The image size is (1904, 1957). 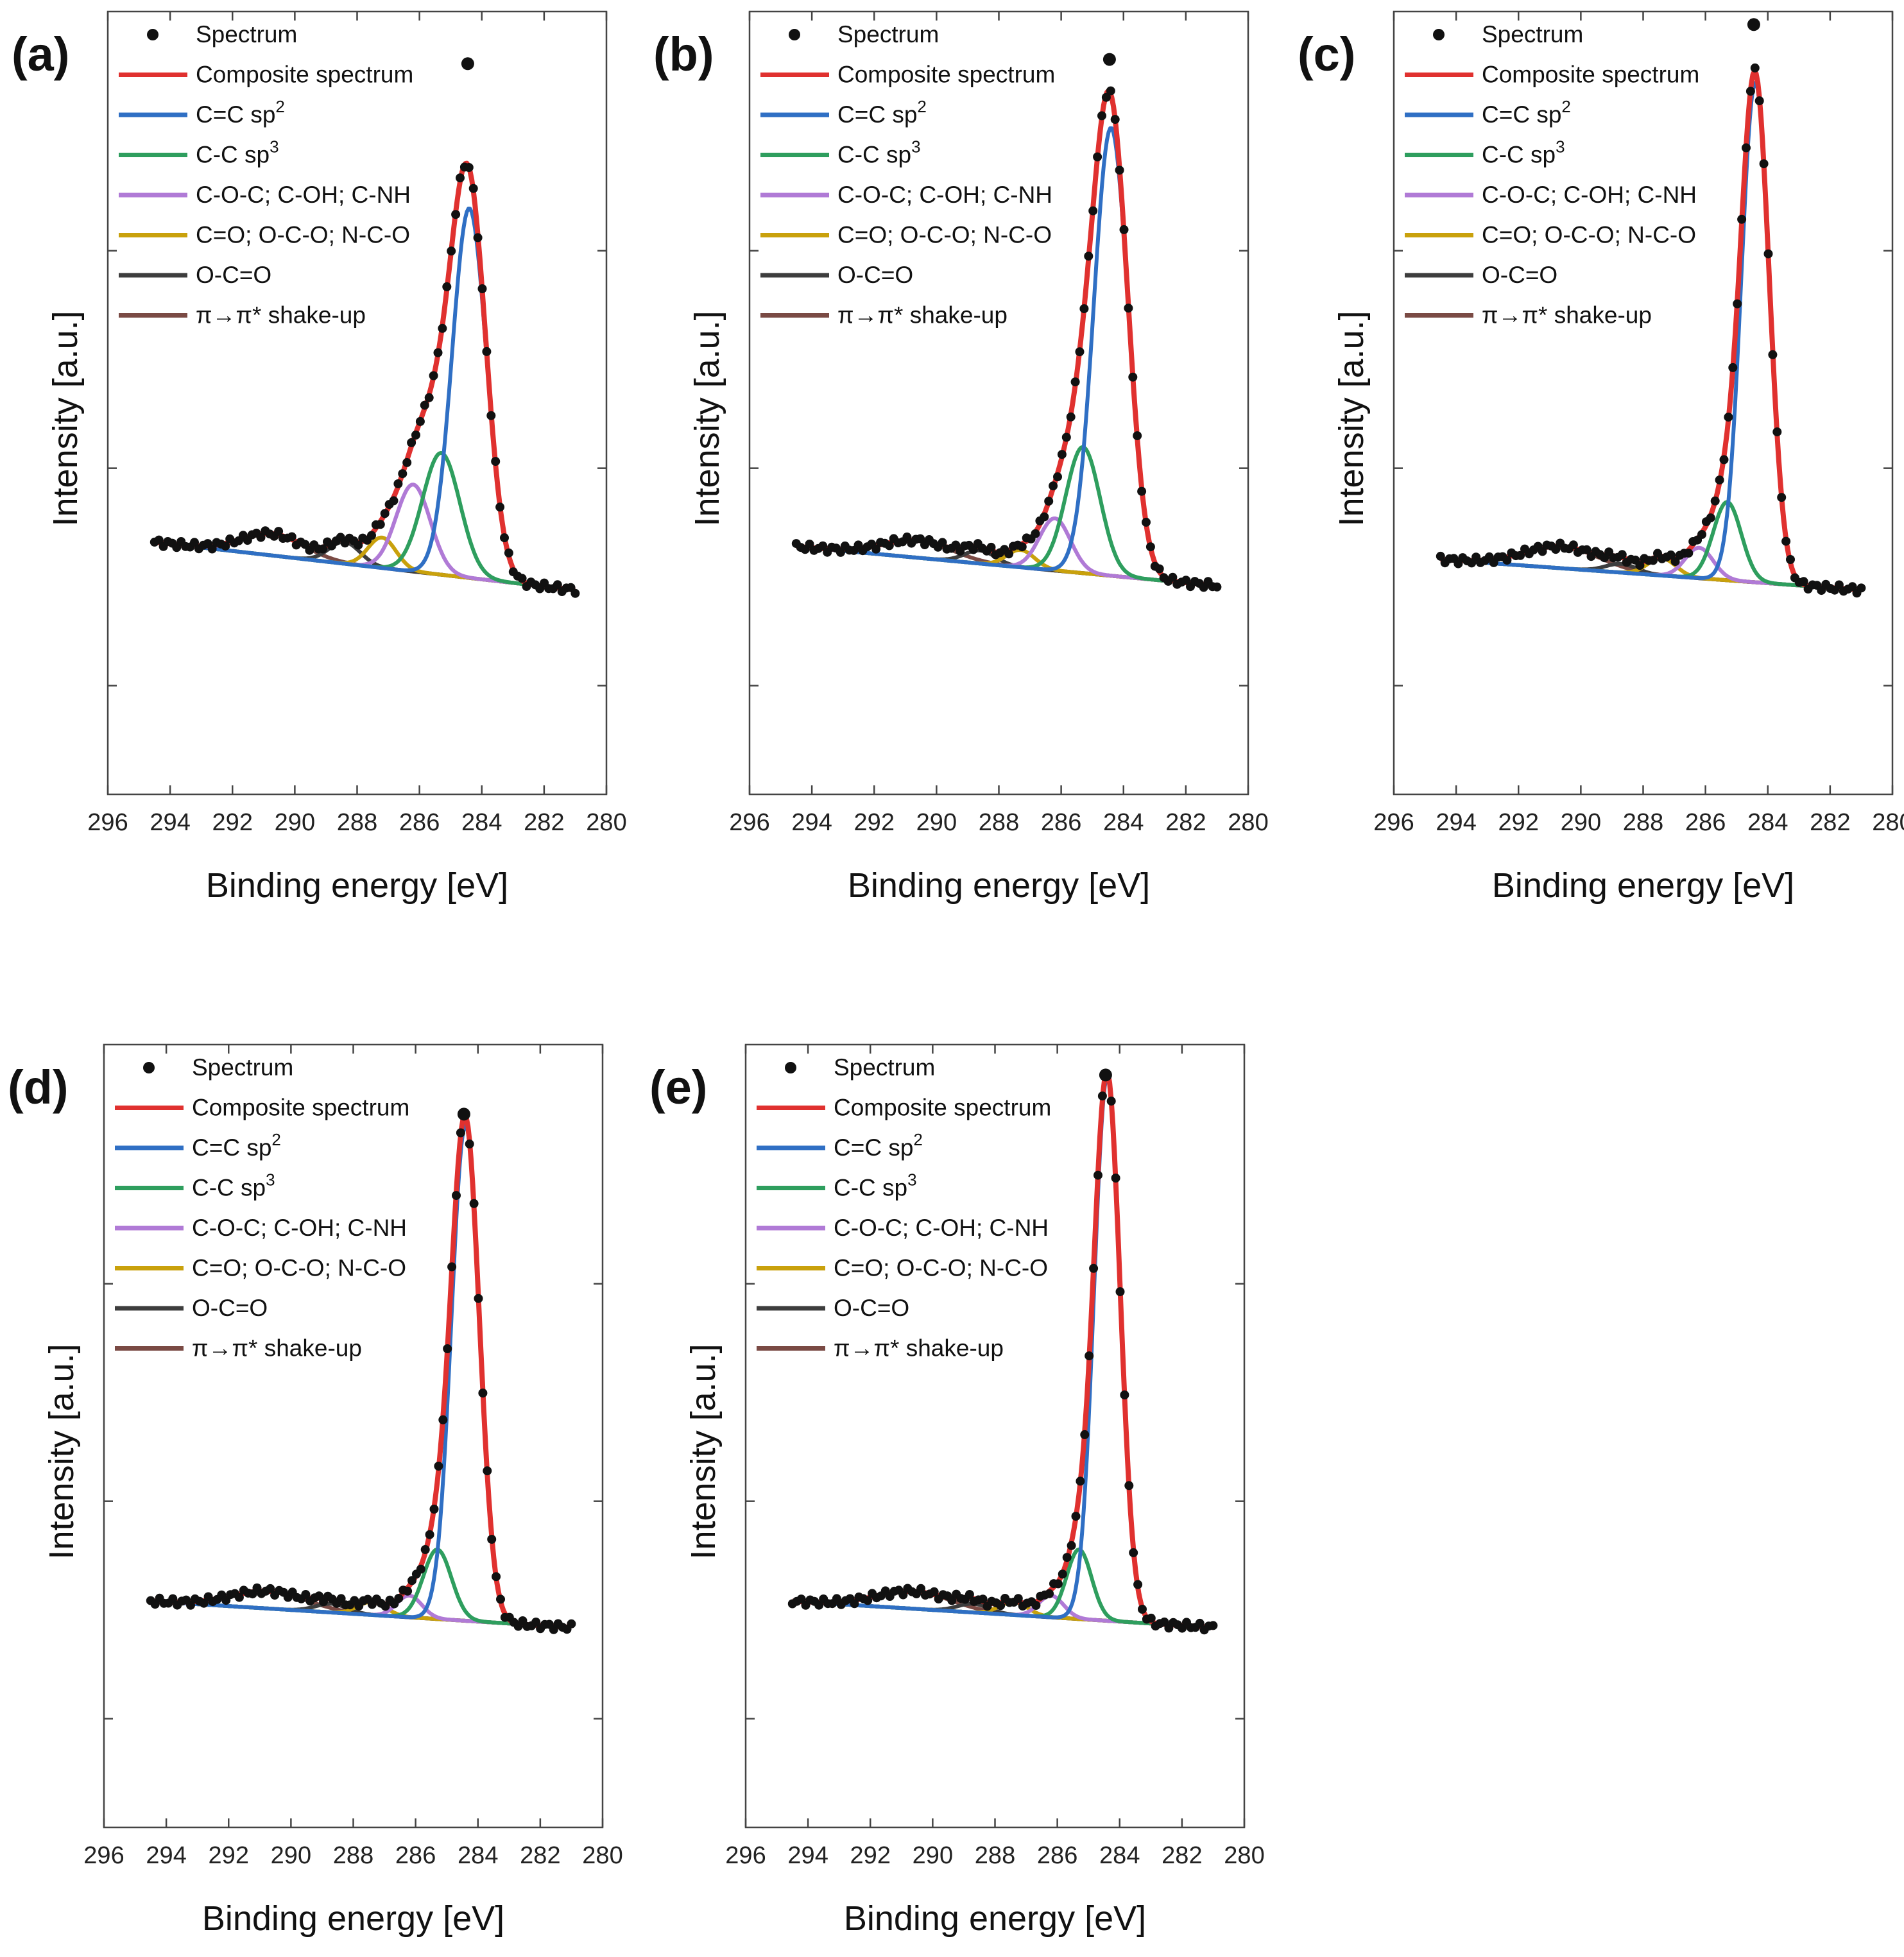 I want to click on legend-label-shake: π→π* shake-up, so click(x=1567, y=315).